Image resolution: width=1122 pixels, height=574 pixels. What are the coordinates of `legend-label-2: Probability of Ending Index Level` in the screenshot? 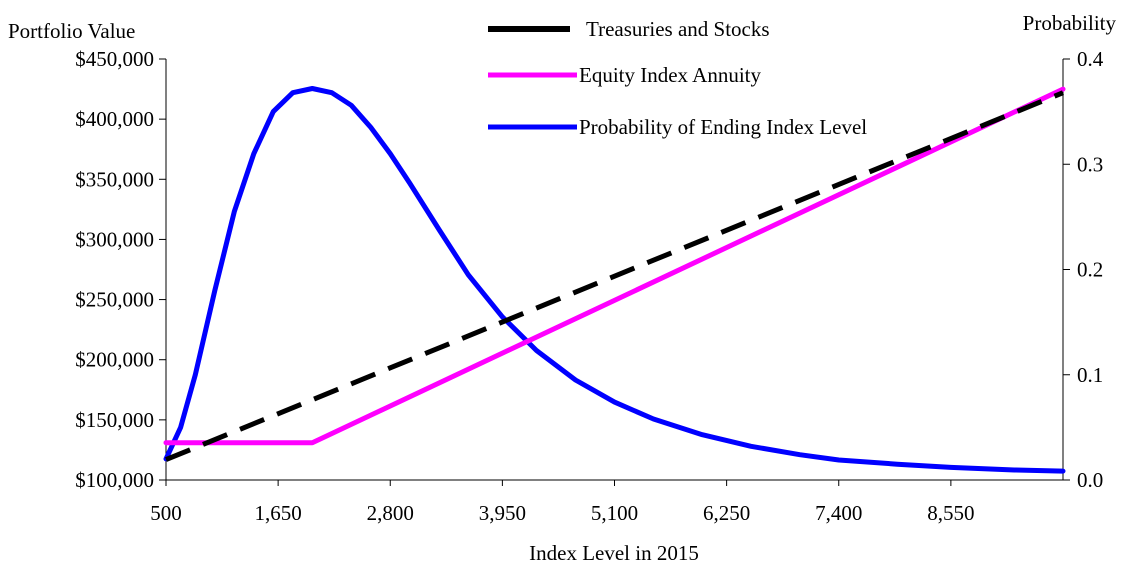 It's located at (723, 127).